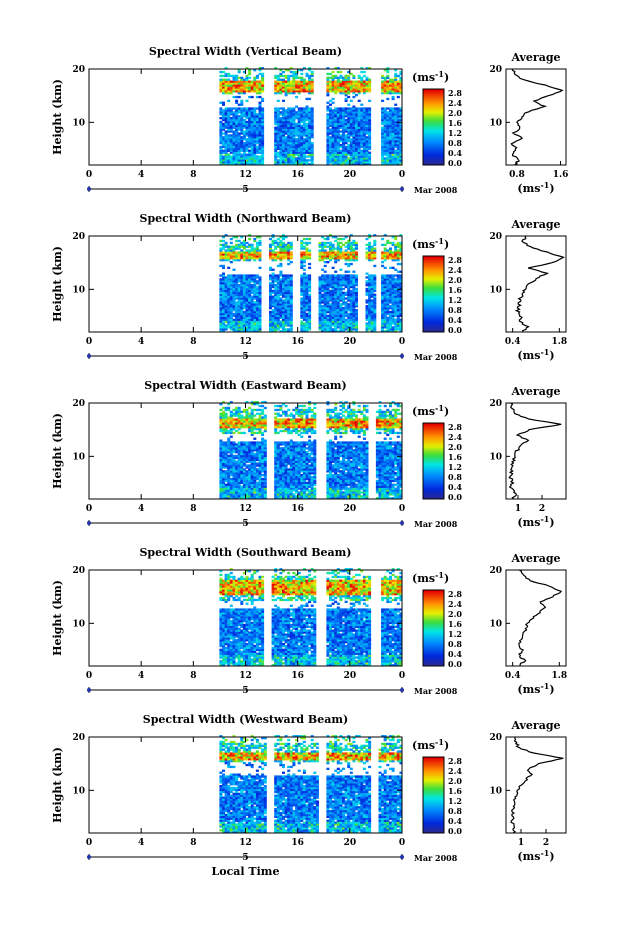 The width and height of the screenshot is (621, 929). What do you see at coordinates (433, 294) in the screenshot?
I see `colorbar-frame` at bounding box center [433, 294].